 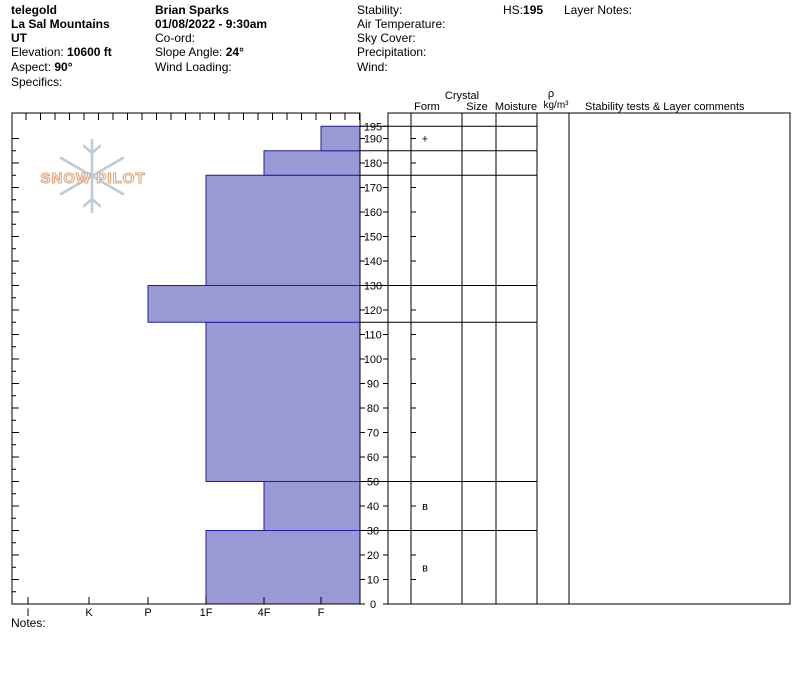 What do you see at coordinates (175, 38) in the screenshot?
I see `coord-label: Co-ord:` at bounding box center [175, 38].